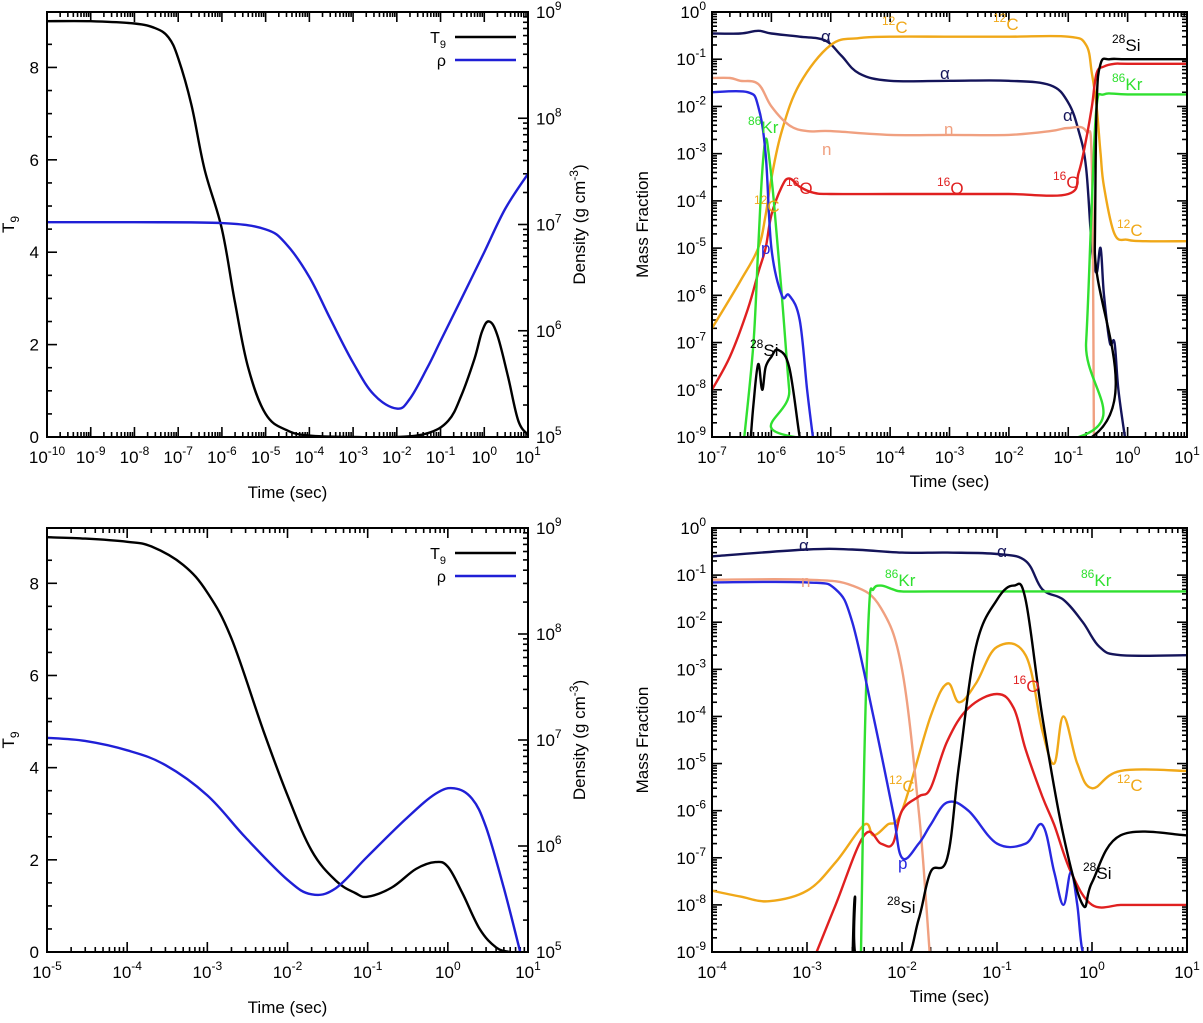 The height and width of the screenshot is (1023, 1203). Describe the element at coordinates (558, 325) in the screenshot. I see `tick-exponent: 6` at that location.